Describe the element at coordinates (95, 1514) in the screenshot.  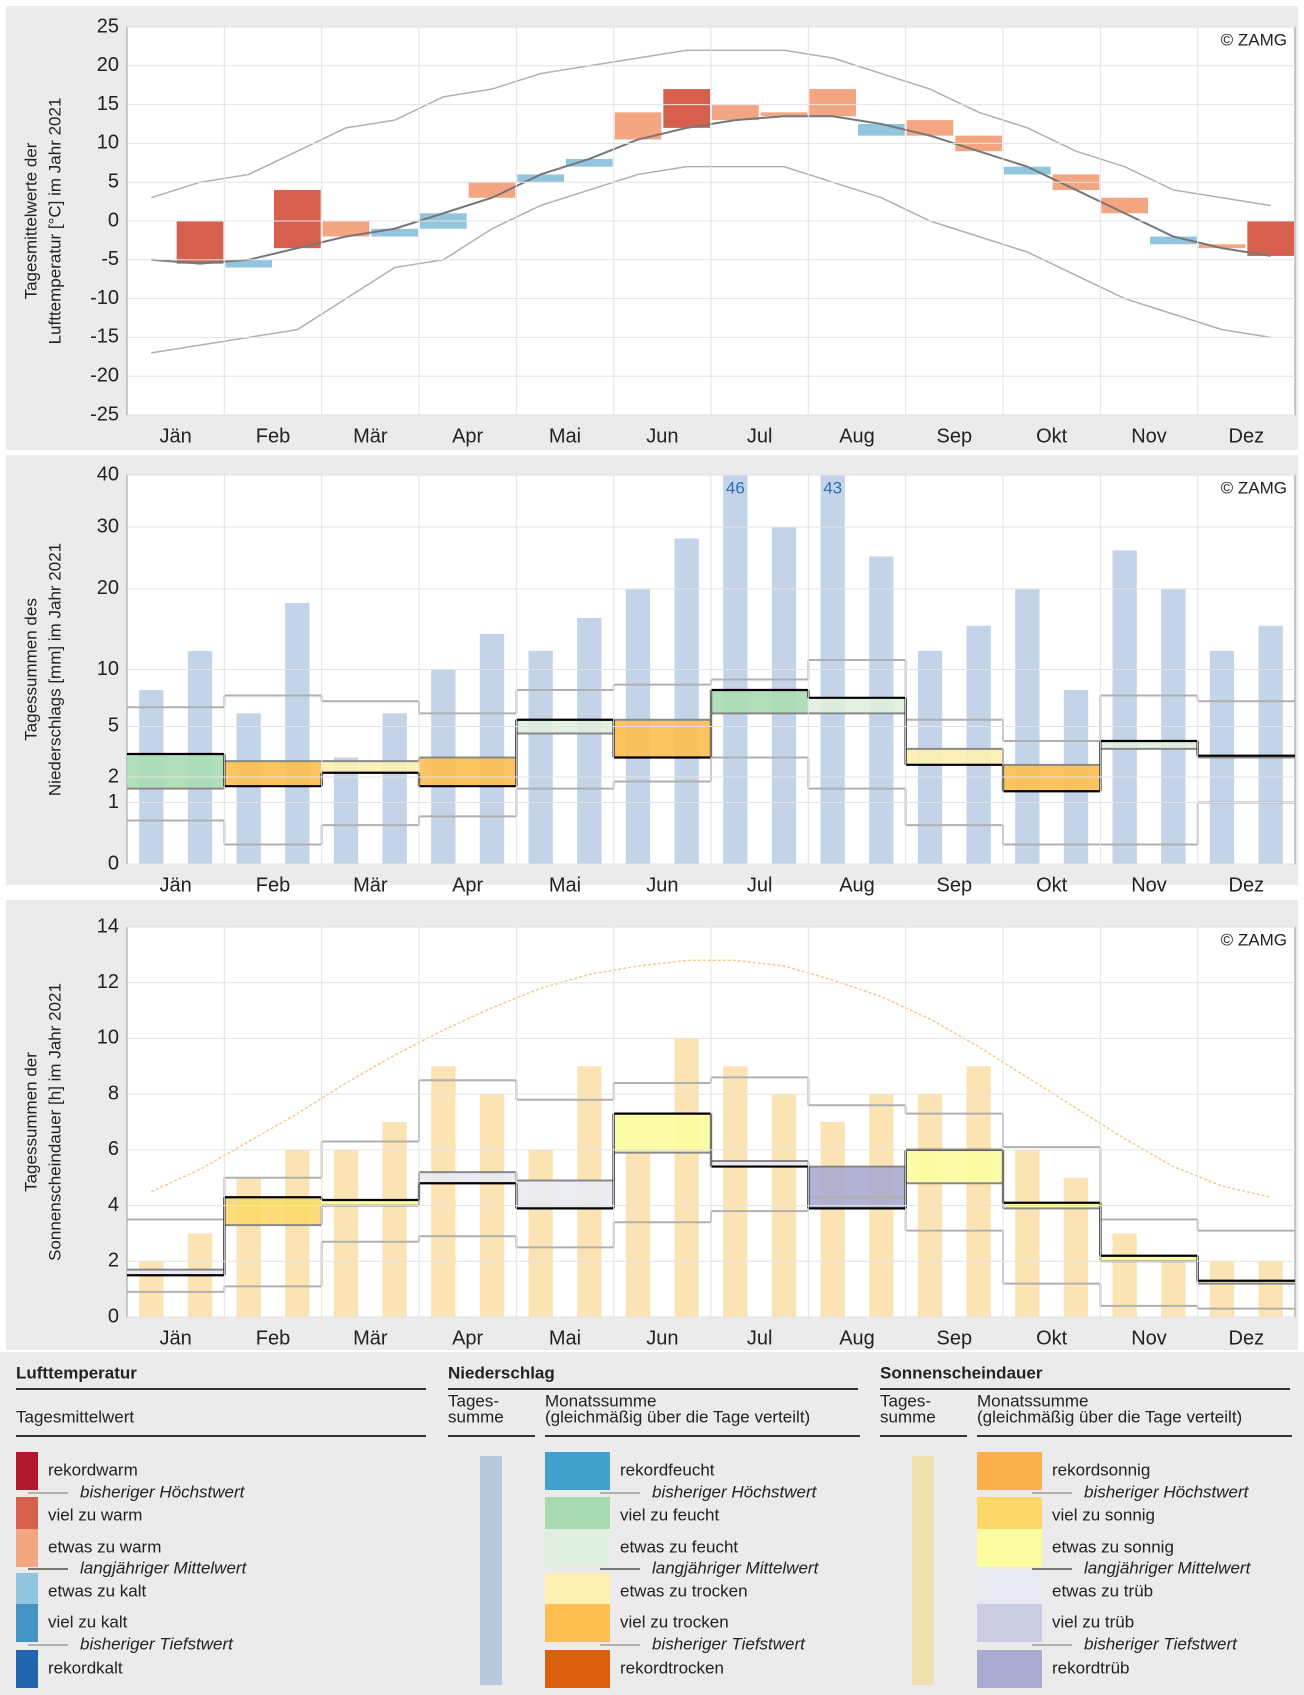
I see `legend-label: viel zu warm` at that location.